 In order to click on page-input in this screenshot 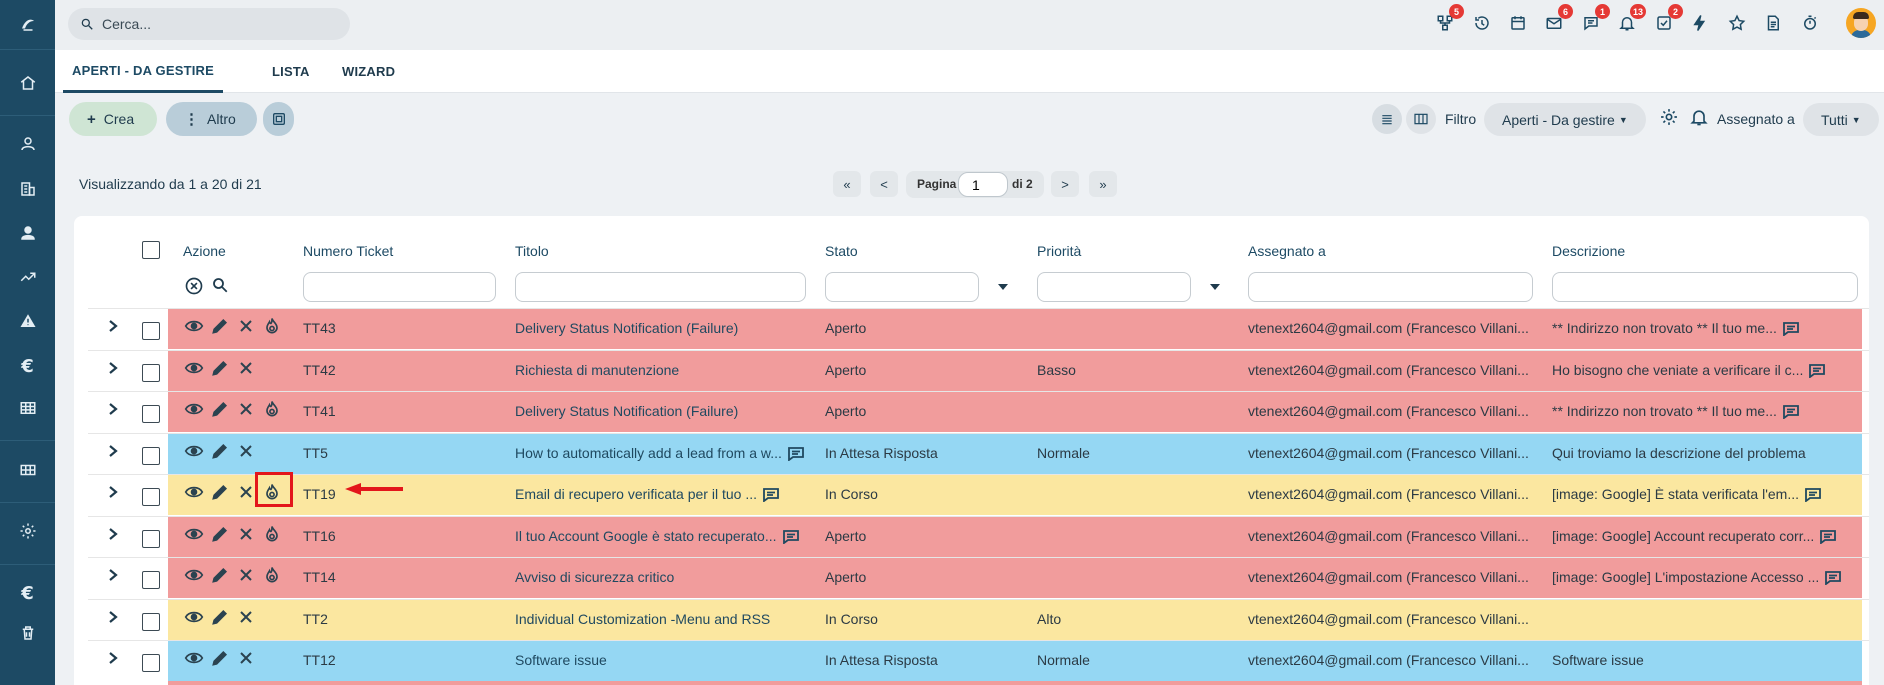, I will do `click(983, 184)`.